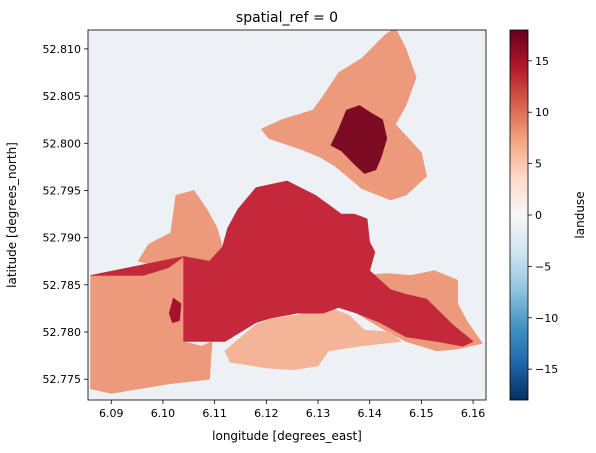 Image resolution: width=596 pixels, height=453 pixels. I want to click on colorbar-tick-label: −10, so click(546, 318).